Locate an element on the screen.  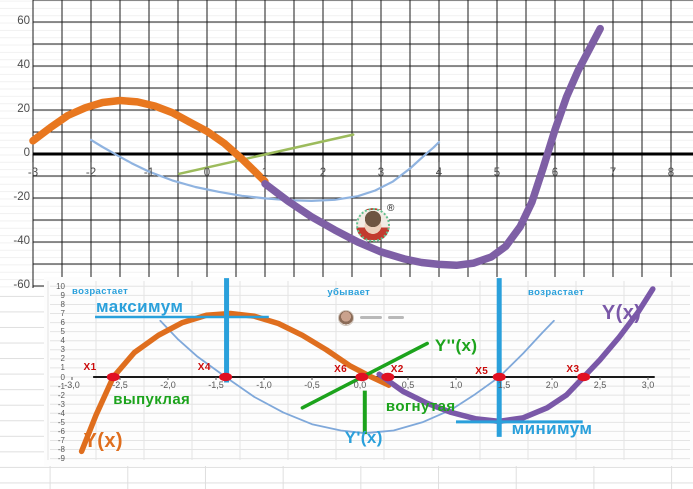
y-tick-label: 3 is located at coordinates (62, 350).